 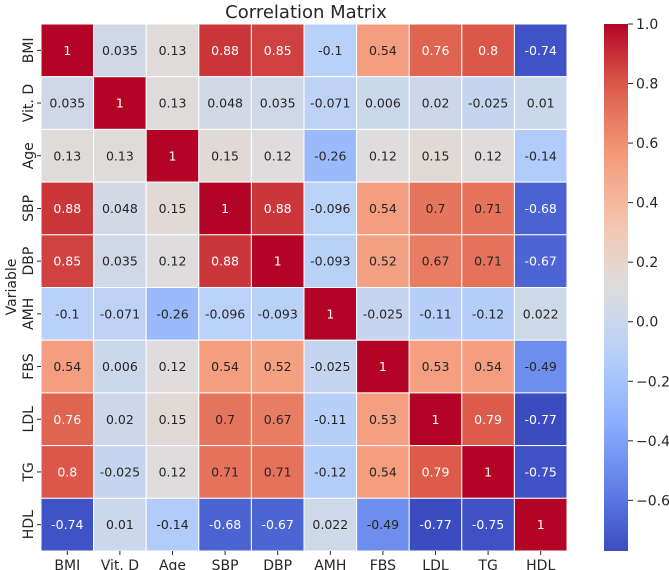 What do you see at coordinates (29, 472) in the screenshot?
I see `y-tick-label: TG` at bounding box center [29, 472].